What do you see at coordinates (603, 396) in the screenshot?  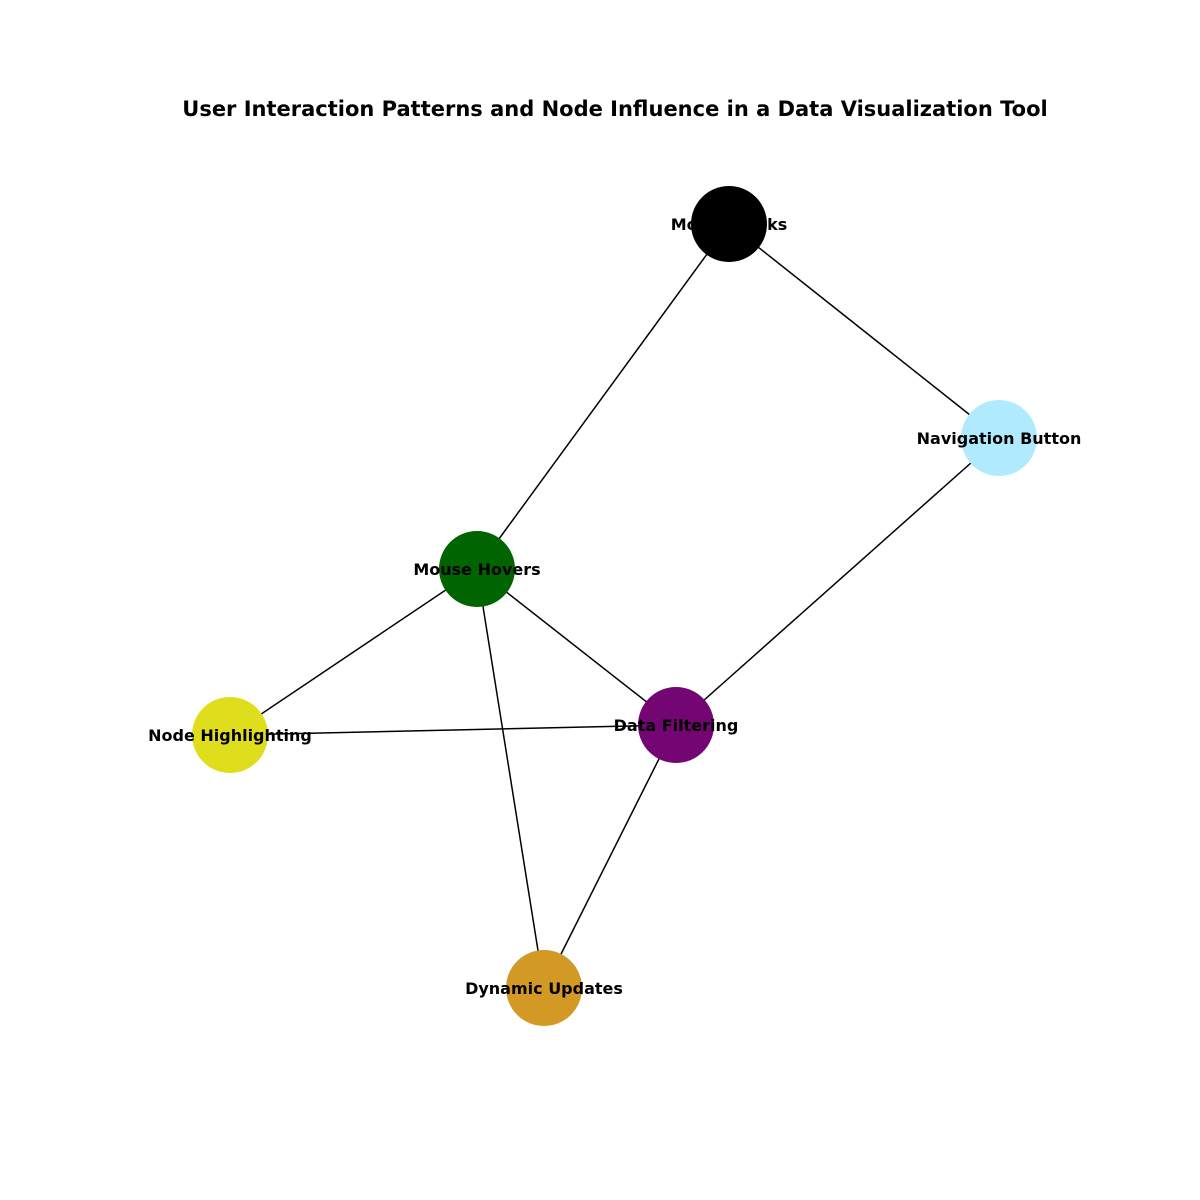 I see `edge-mouse-clicks-mouse-hovers` at bounding box center [603, 396].